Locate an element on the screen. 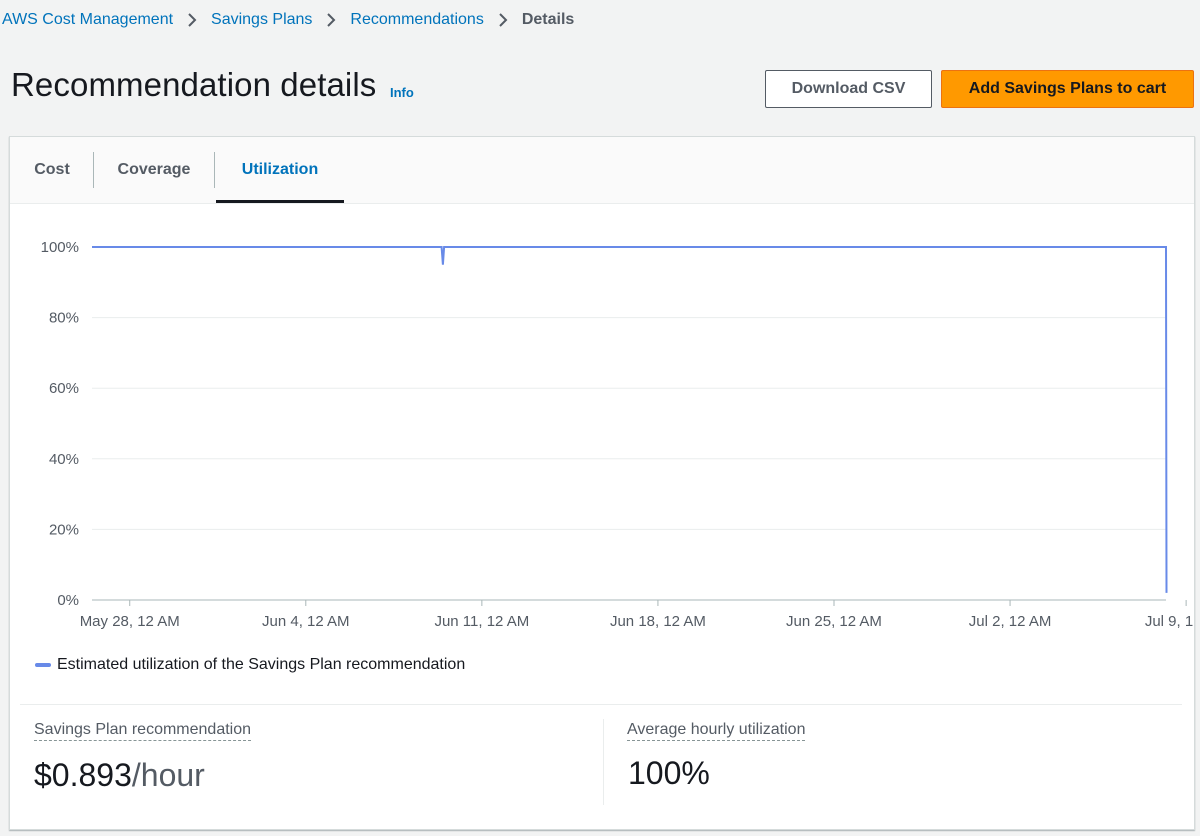  y-tick-label: 40% is located at coordinates (64, 459).